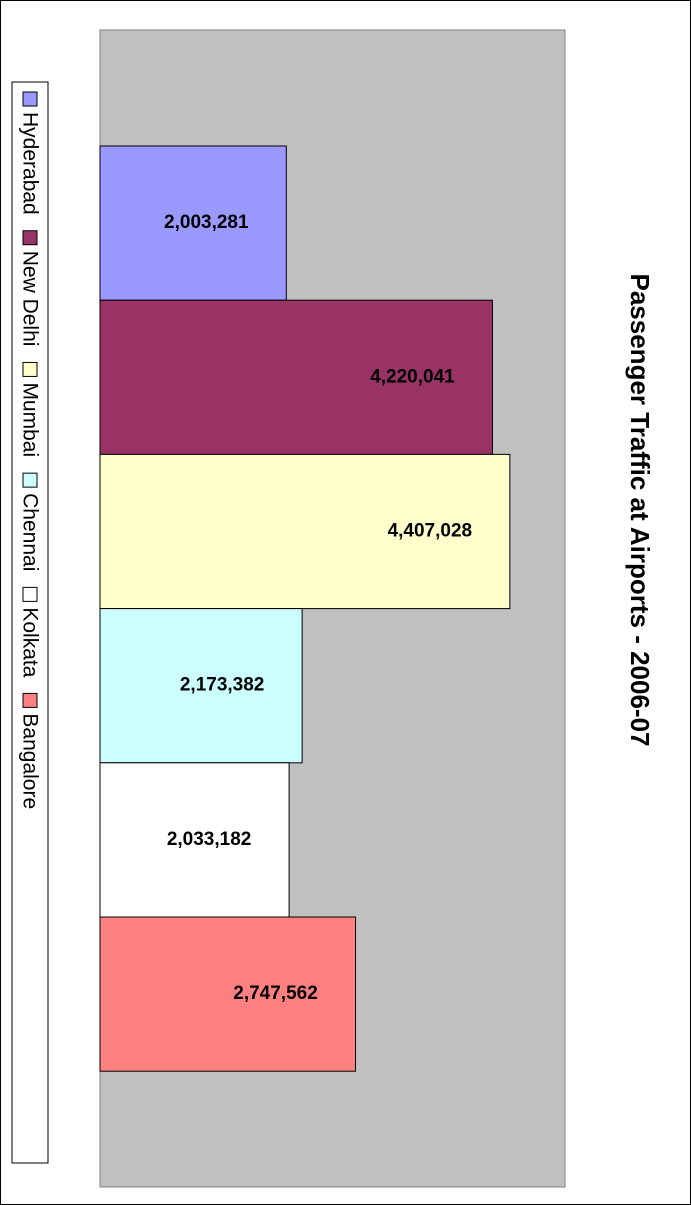 This screenshot has height=1205, width=691. What do you see at coordinates (29, 761) in the screenshot?
I see `legend-label: Bangalore` at bounding box center [29, 761].